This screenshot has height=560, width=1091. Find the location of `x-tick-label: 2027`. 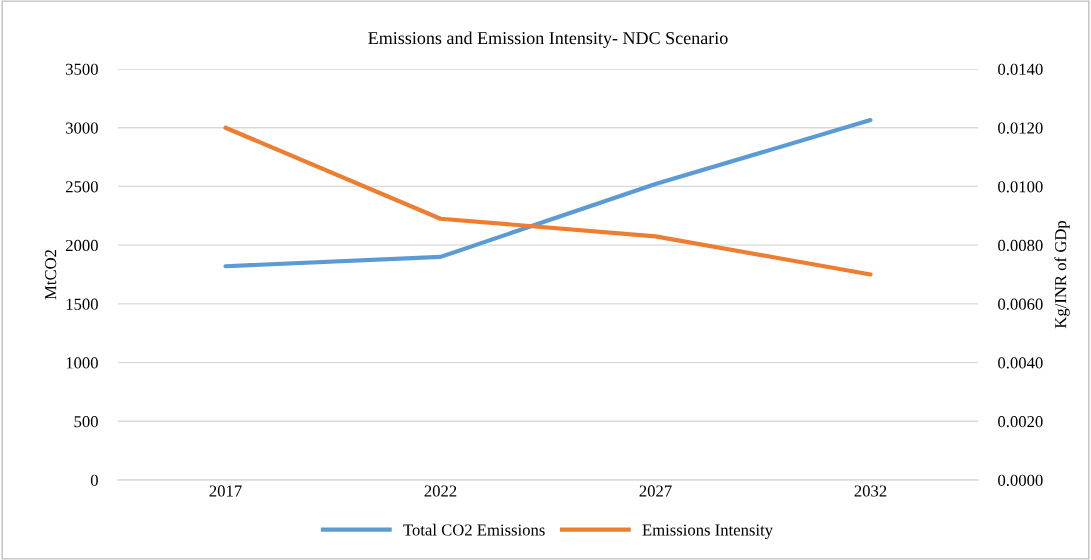

x-tick-label: 2027 is located at coordinates (655, 491).